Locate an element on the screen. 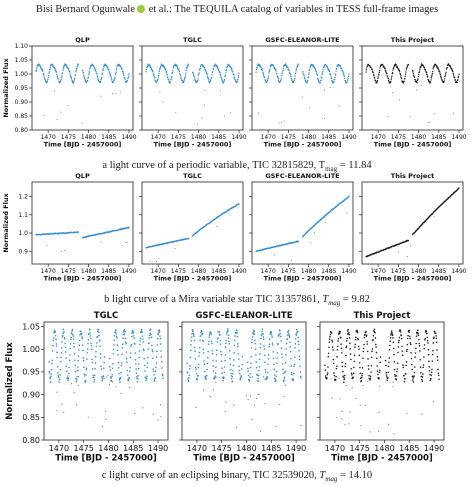  x-tick-label: 1490 is located at coordinates (128, 137).